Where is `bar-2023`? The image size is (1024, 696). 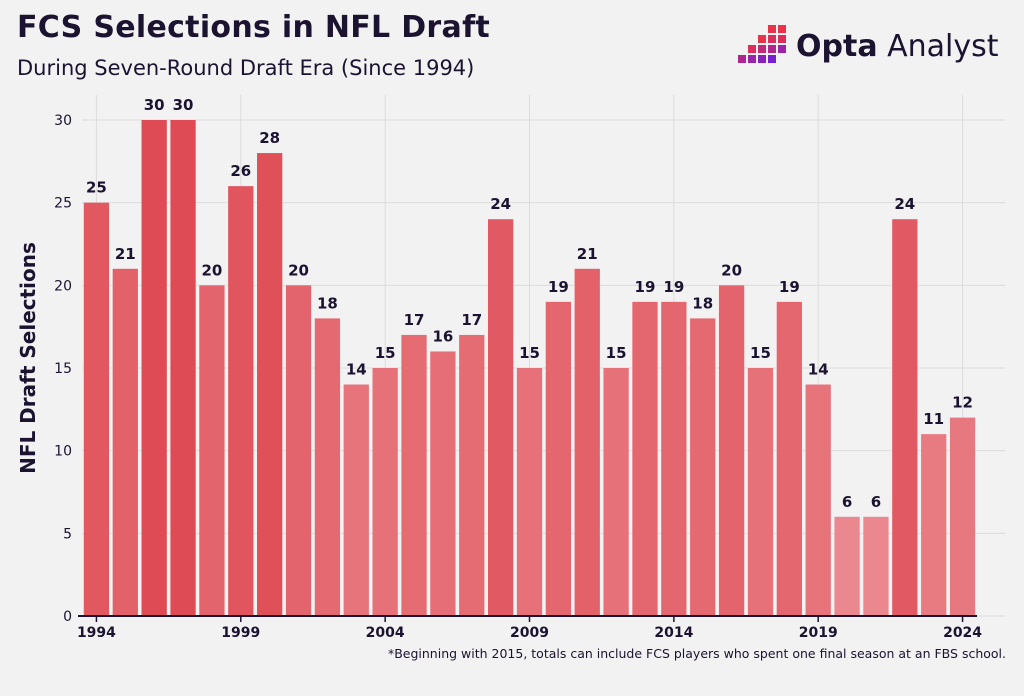
bar-2023 is located at coordinates (934, 525).